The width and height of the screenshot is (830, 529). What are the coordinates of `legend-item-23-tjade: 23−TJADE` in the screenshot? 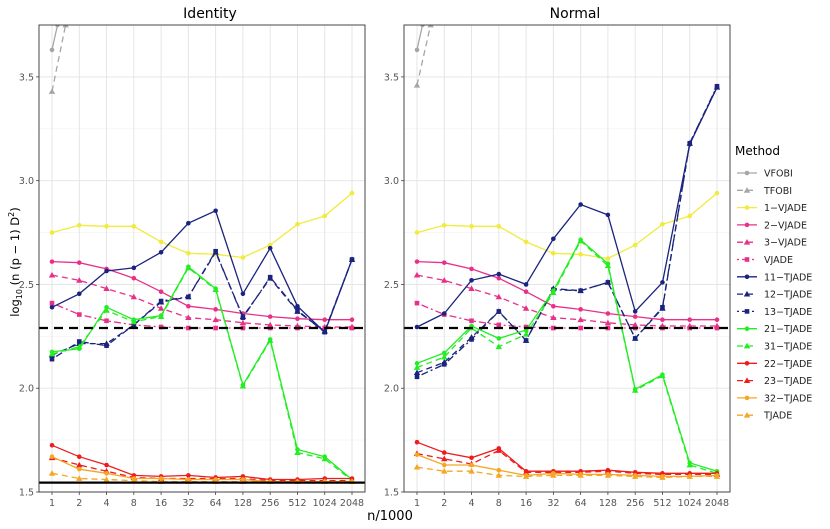 It's located at (774, 381).